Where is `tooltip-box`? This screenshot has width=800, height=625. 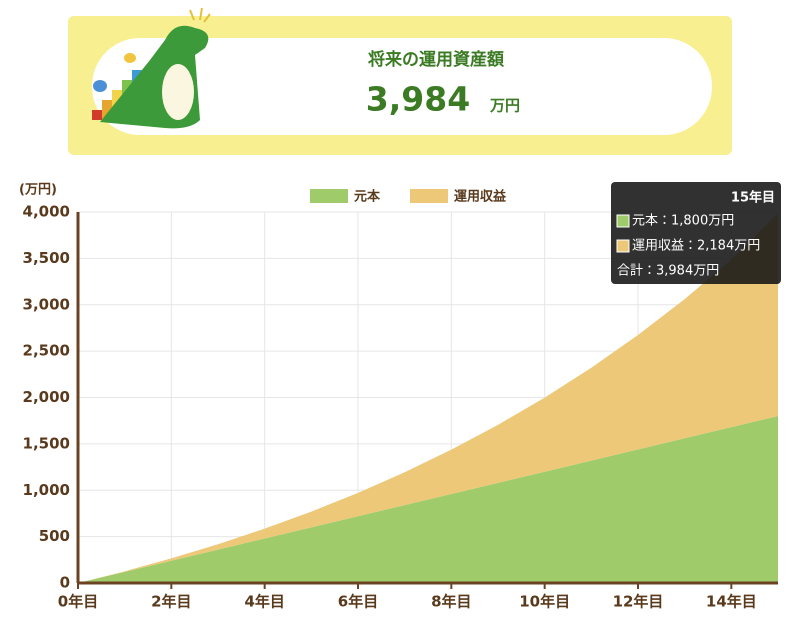 tooltip-box is located at coordinates (696, 233).